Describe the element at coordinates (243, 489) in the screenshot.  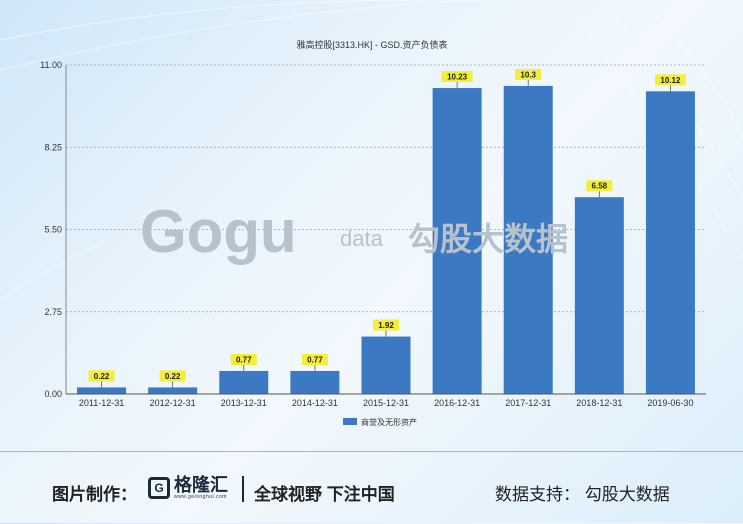
I see `footer-divider` at that location.